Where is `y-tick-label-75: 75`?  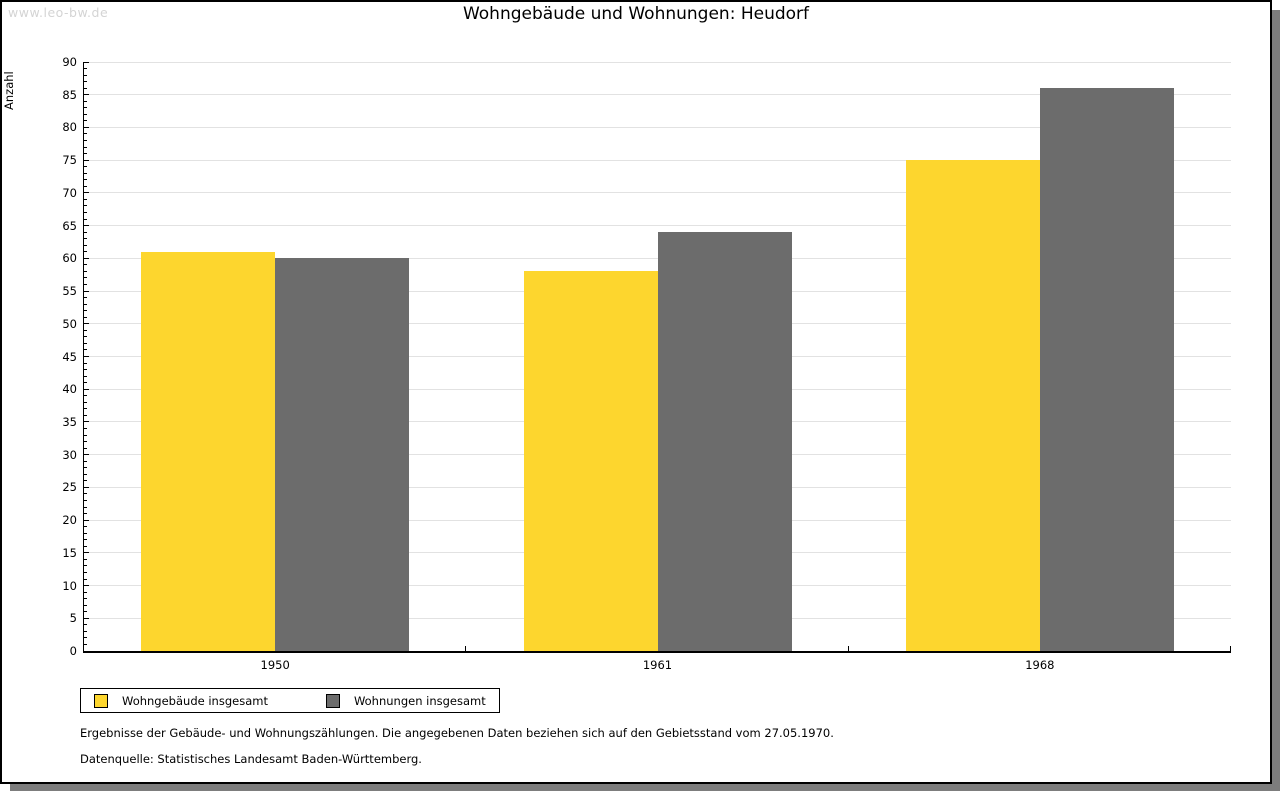
y-tick-label-75: 75 is located at coordinates (69, 160).